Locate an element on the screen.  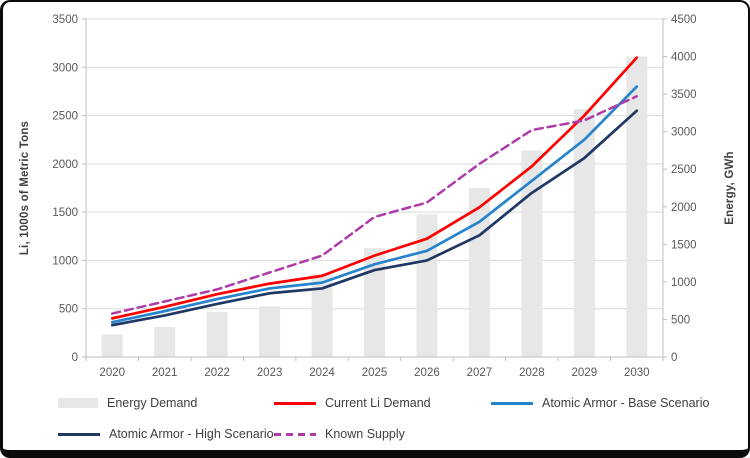
svg-text: 2030 is located at coordinates (637, 373).